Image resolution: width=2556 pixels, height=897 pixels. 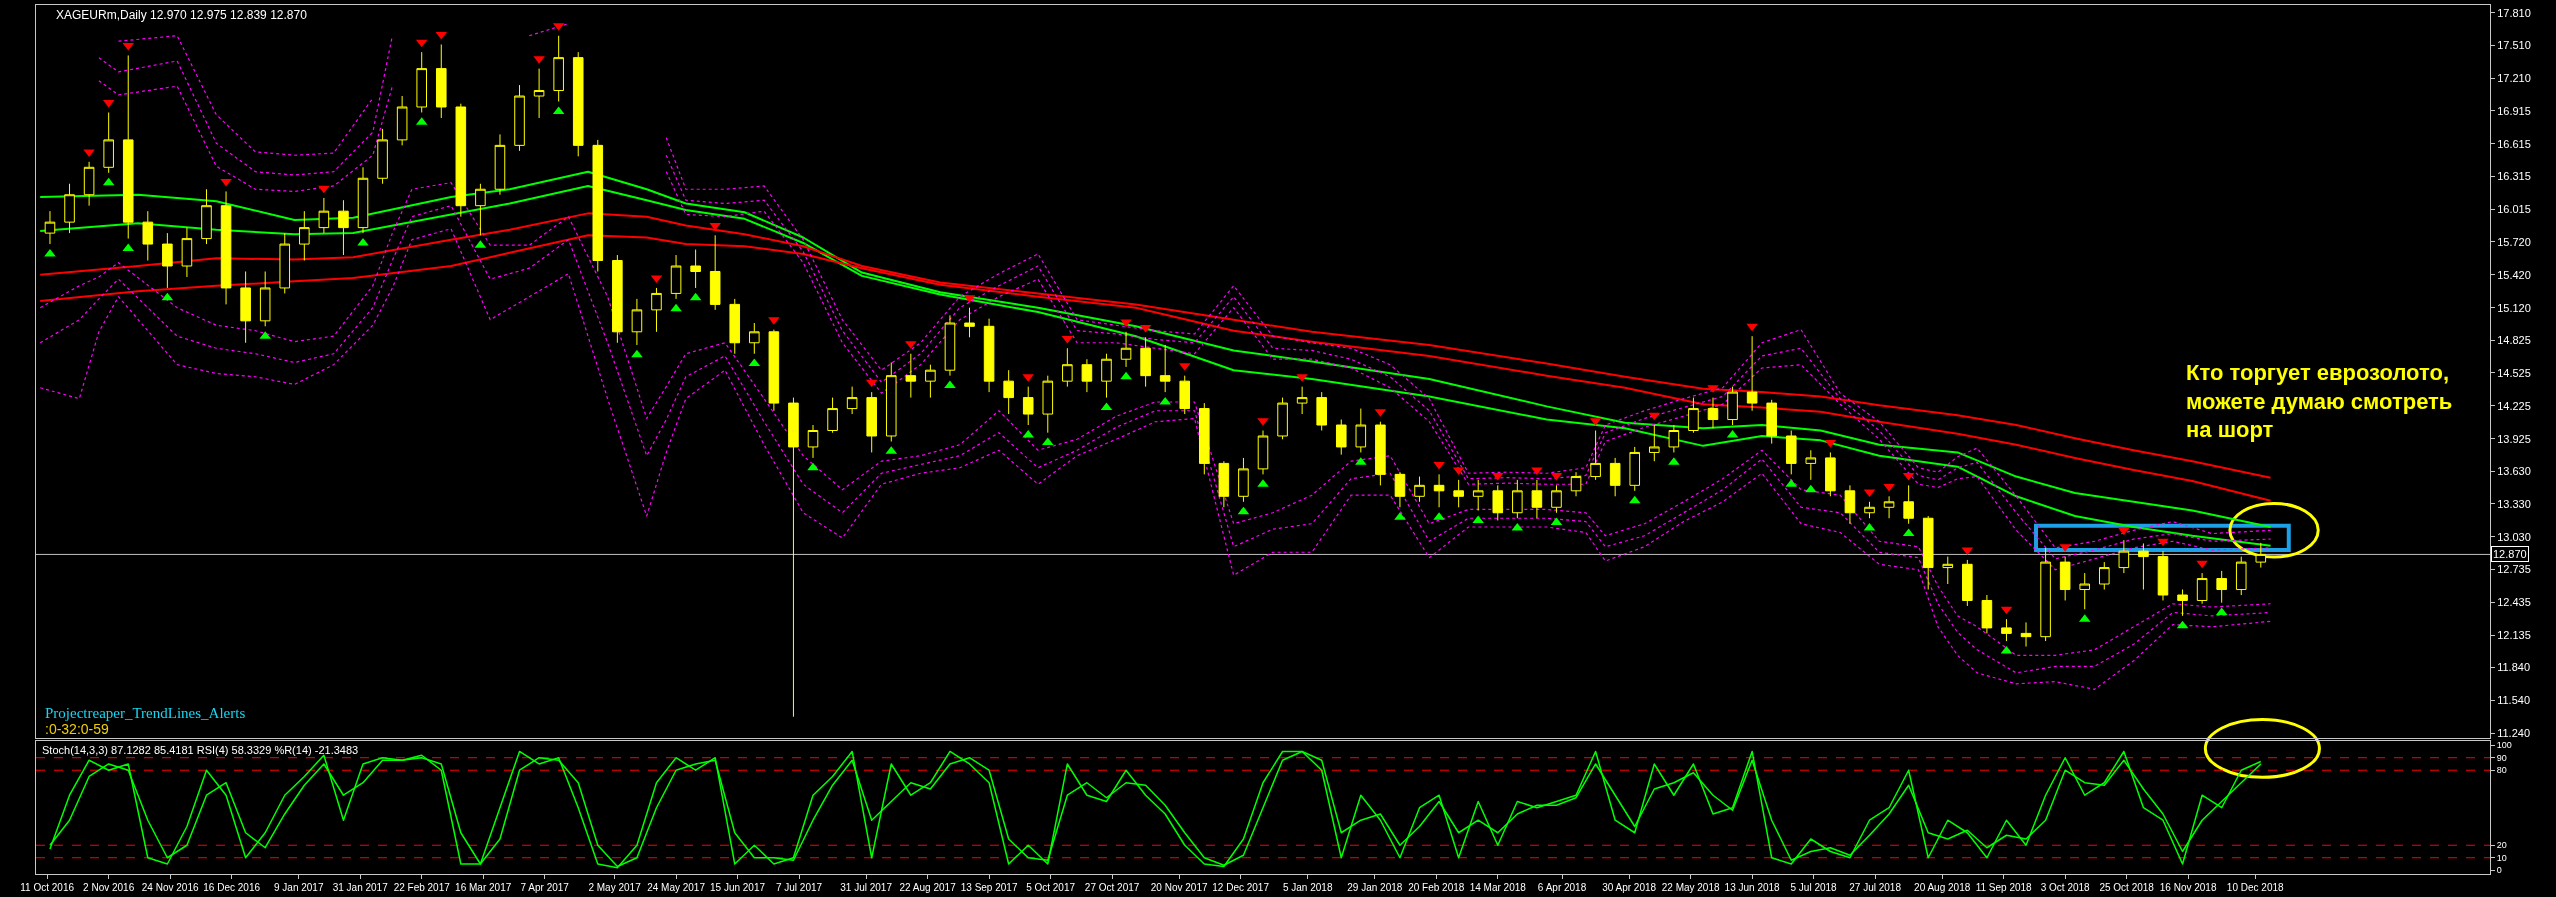 What do you see at coordinates (2514, 536) in the screenshot?
I see `y-tick-label: 13.030` at bounding box center [2514, 536].